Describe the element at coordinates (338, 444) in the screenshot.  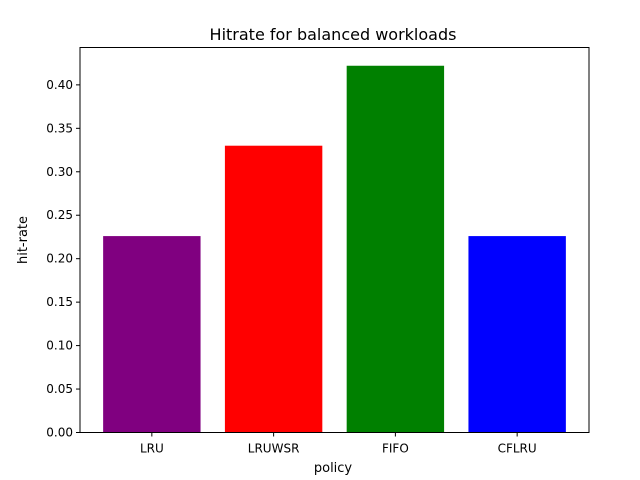
I see `x-axis-ticks: LRU LRUWSR FIFO CFLRU` at that location.